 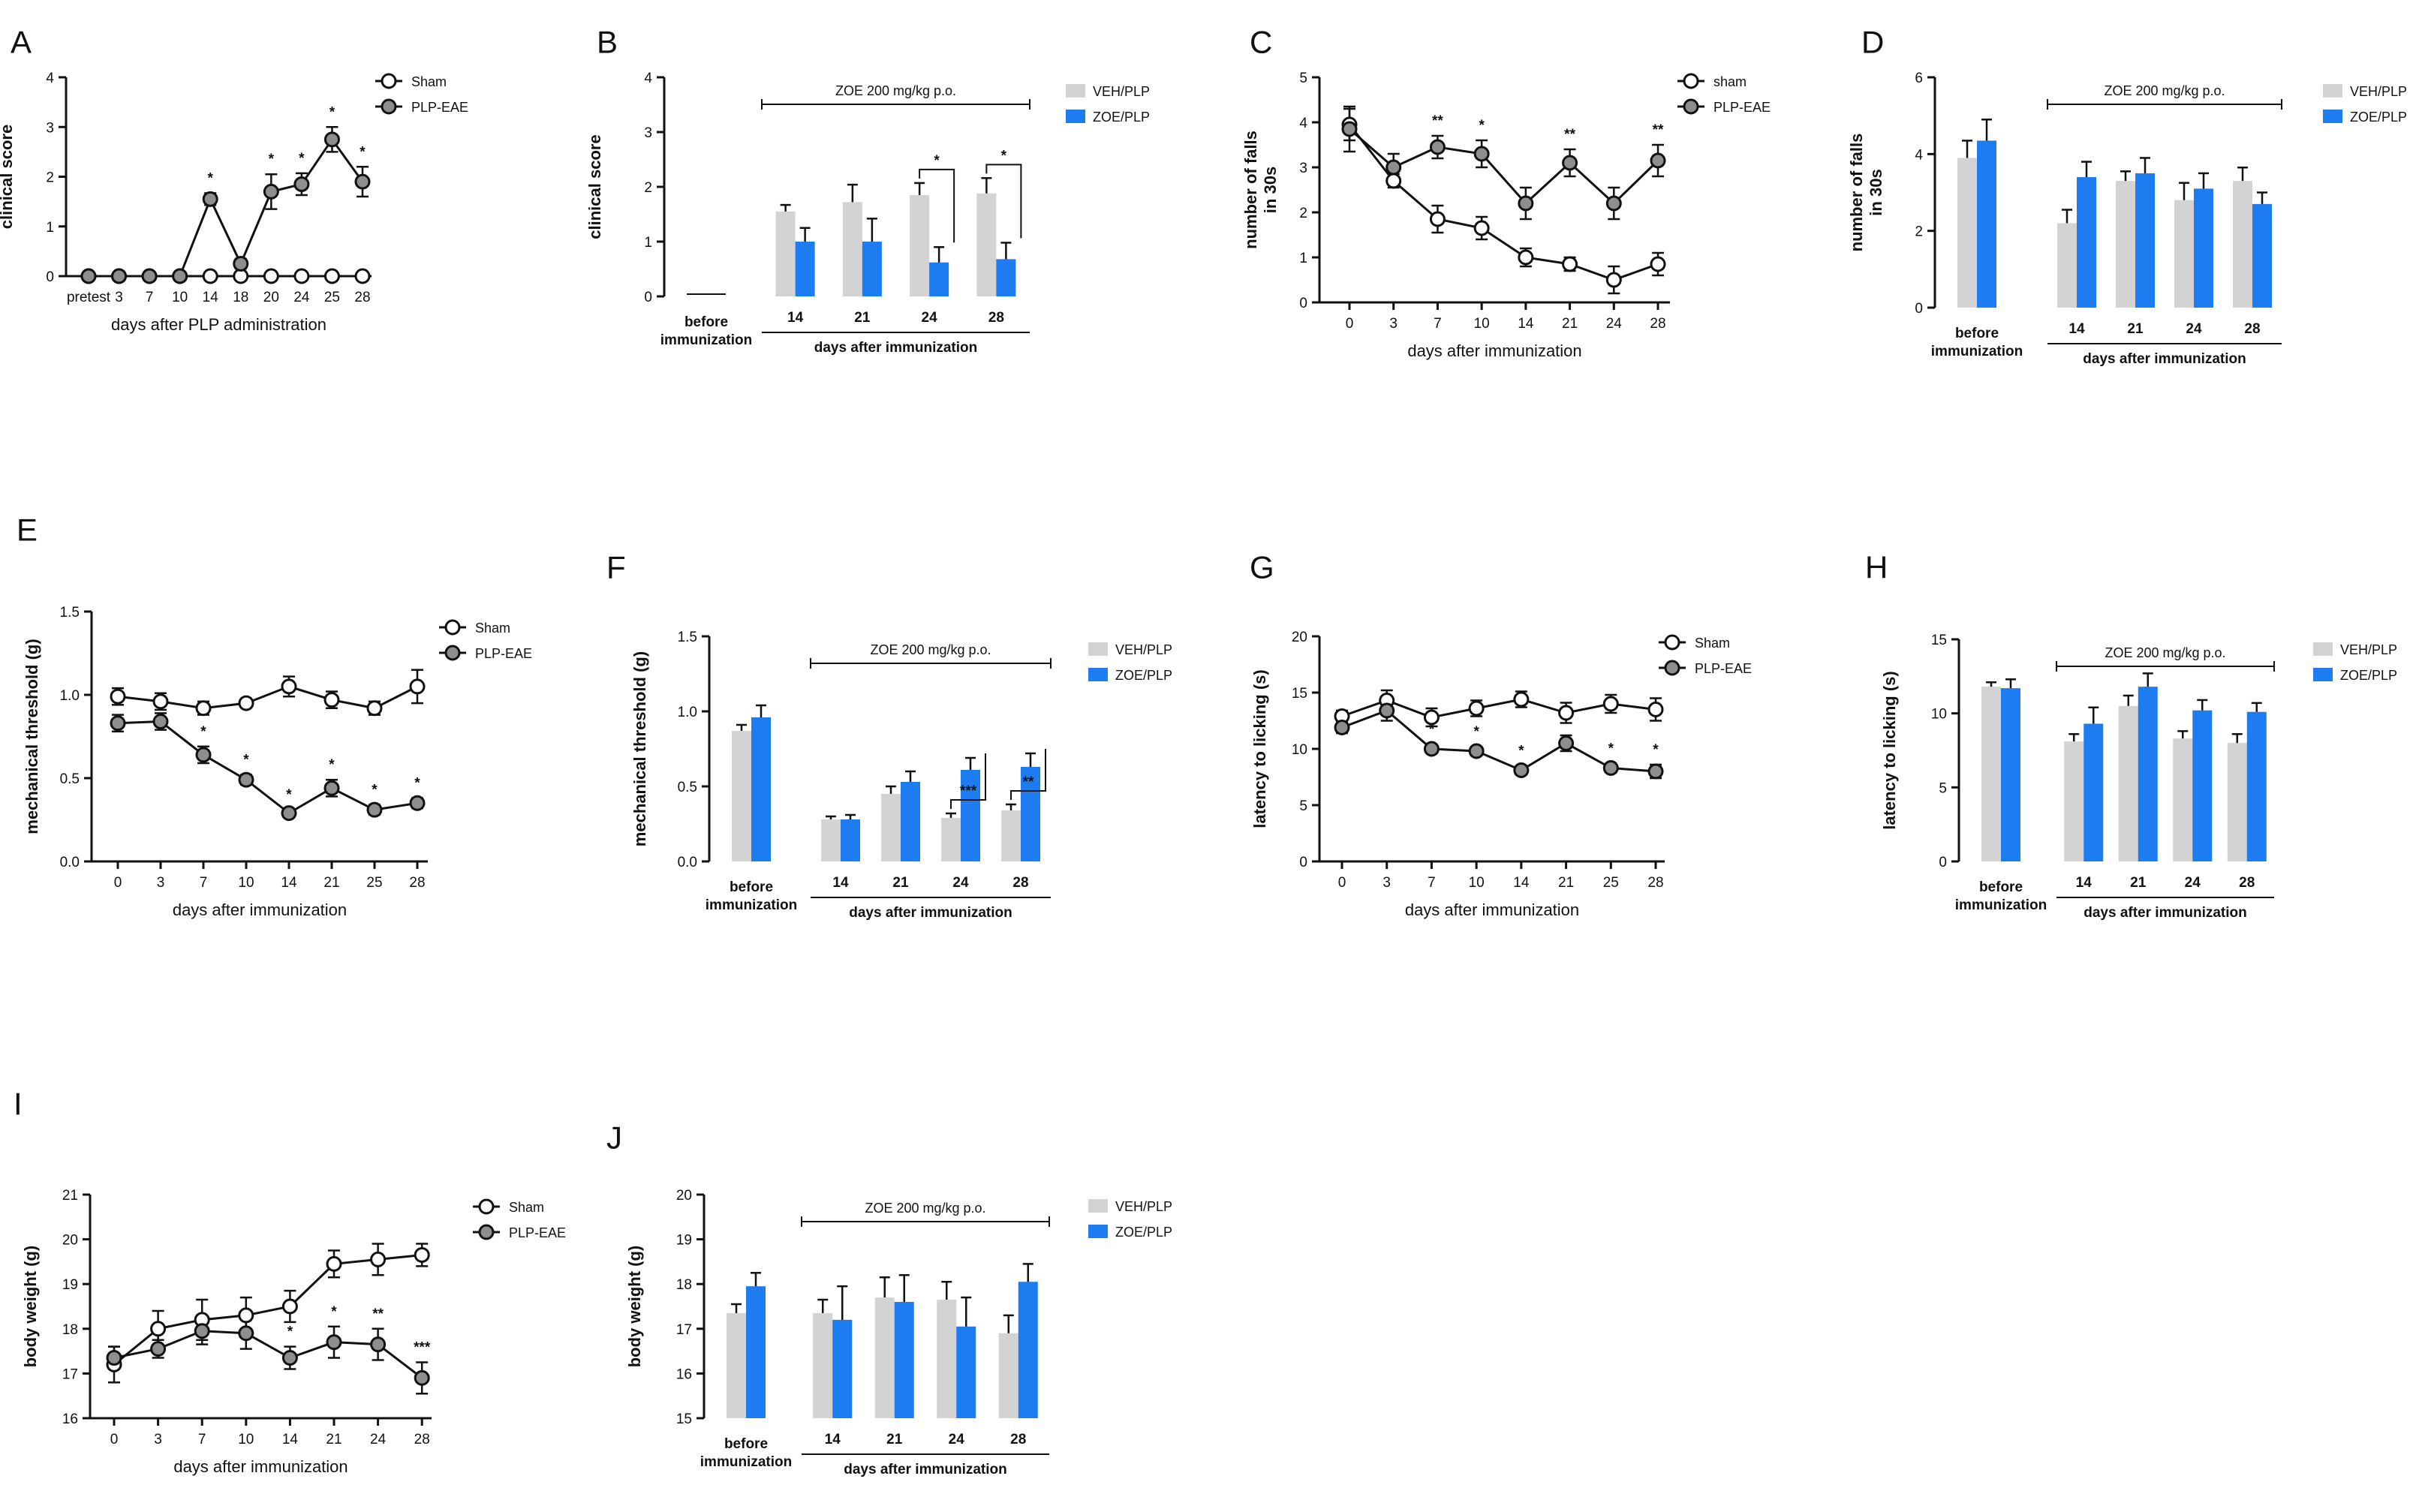 What do you see at coordinates (70, 1374) in the screenshot?
I see `y-tick-label: 17` at bounding box center [70, 1374].